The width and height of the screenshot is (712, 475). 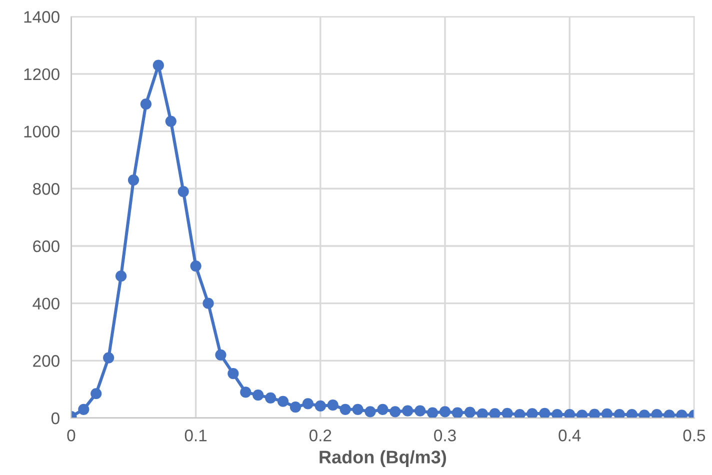 I want to click on y-tick-label: 200, so click(x=46, y=361).